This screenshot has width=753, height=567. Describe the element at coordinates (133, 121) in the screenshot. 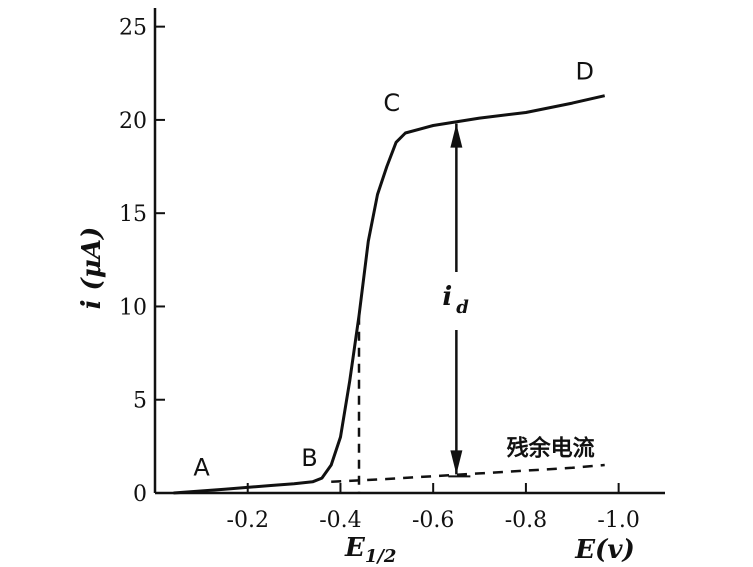

I see `y-tick-label-20: 20` at that location.